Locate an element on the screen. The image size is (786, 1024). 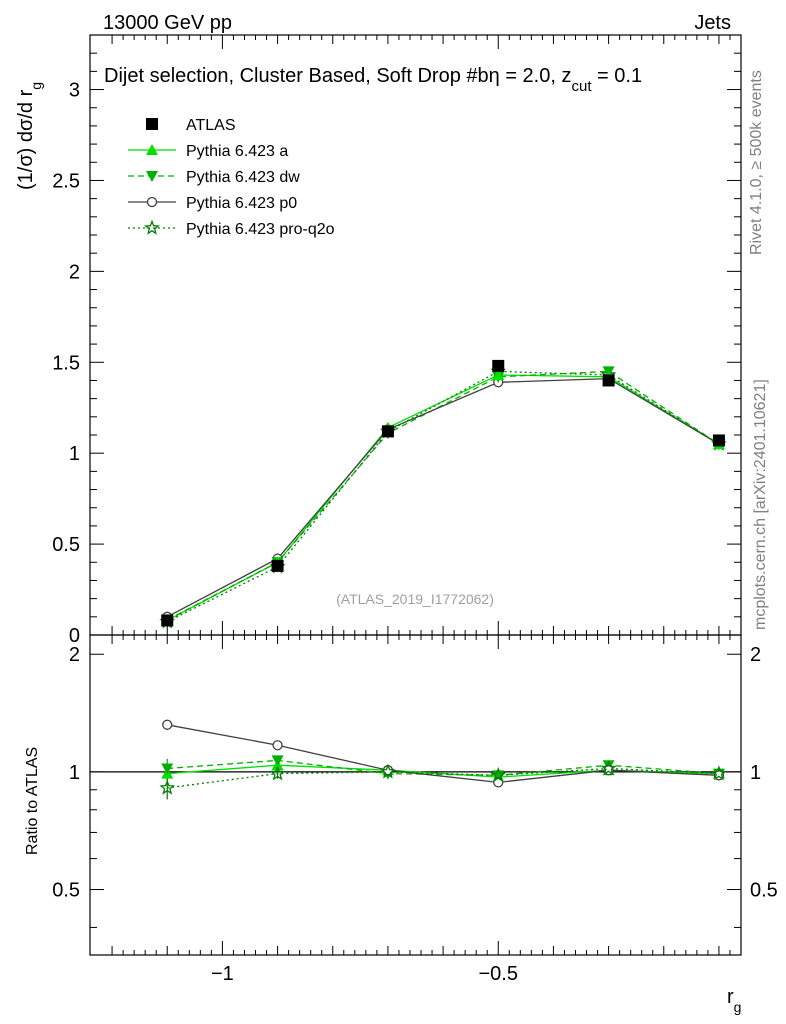
legend-label: Pythia 6.423 pro-q2o is located at coordinates (260, 229).